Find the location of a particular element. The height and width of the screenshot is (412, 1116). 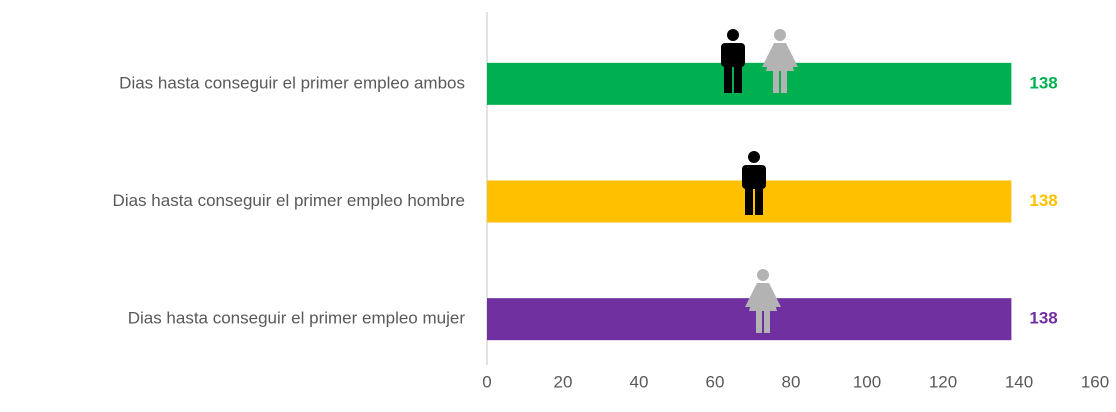

x-tick-label: 100 is located at coordinates (867, 381).